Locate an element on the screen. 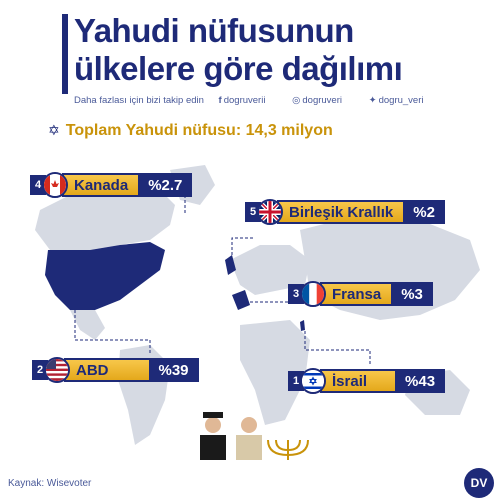 This screenshot has height=500, width=500. country-percent: %3 is located at coordinates (412, 294).